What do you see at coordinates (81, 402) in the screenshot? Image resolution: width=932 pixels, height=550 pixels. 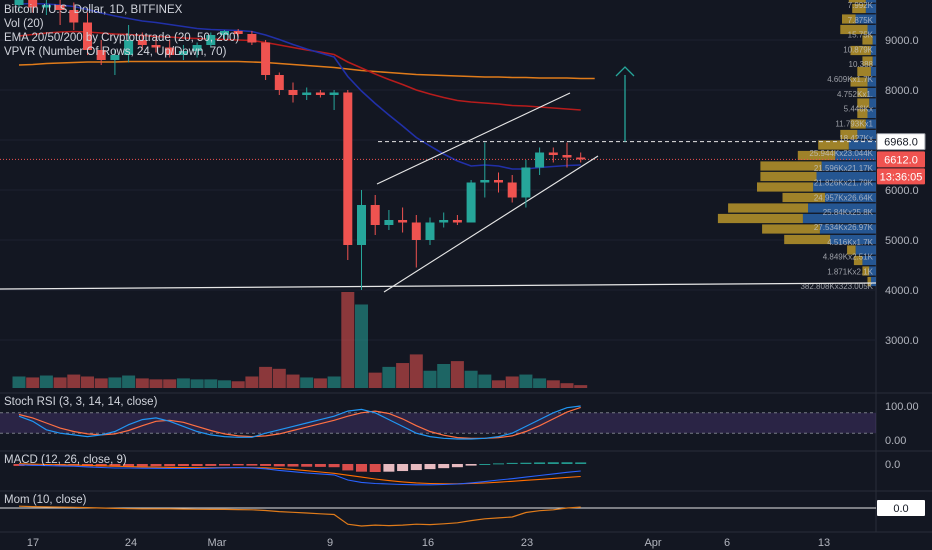 I see `stoch-rsi-label: Stoch RSI (3, 3, 14, 14, close)` at bounding box center [81, 402].